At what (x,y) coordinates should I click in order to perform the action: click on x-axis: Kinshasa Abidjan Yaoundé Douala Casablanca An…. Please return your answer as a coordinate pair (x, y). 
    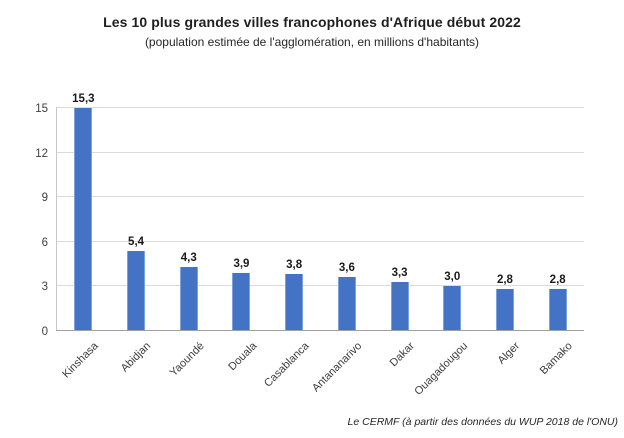
    Looking at the image, I should click on (320, 366).